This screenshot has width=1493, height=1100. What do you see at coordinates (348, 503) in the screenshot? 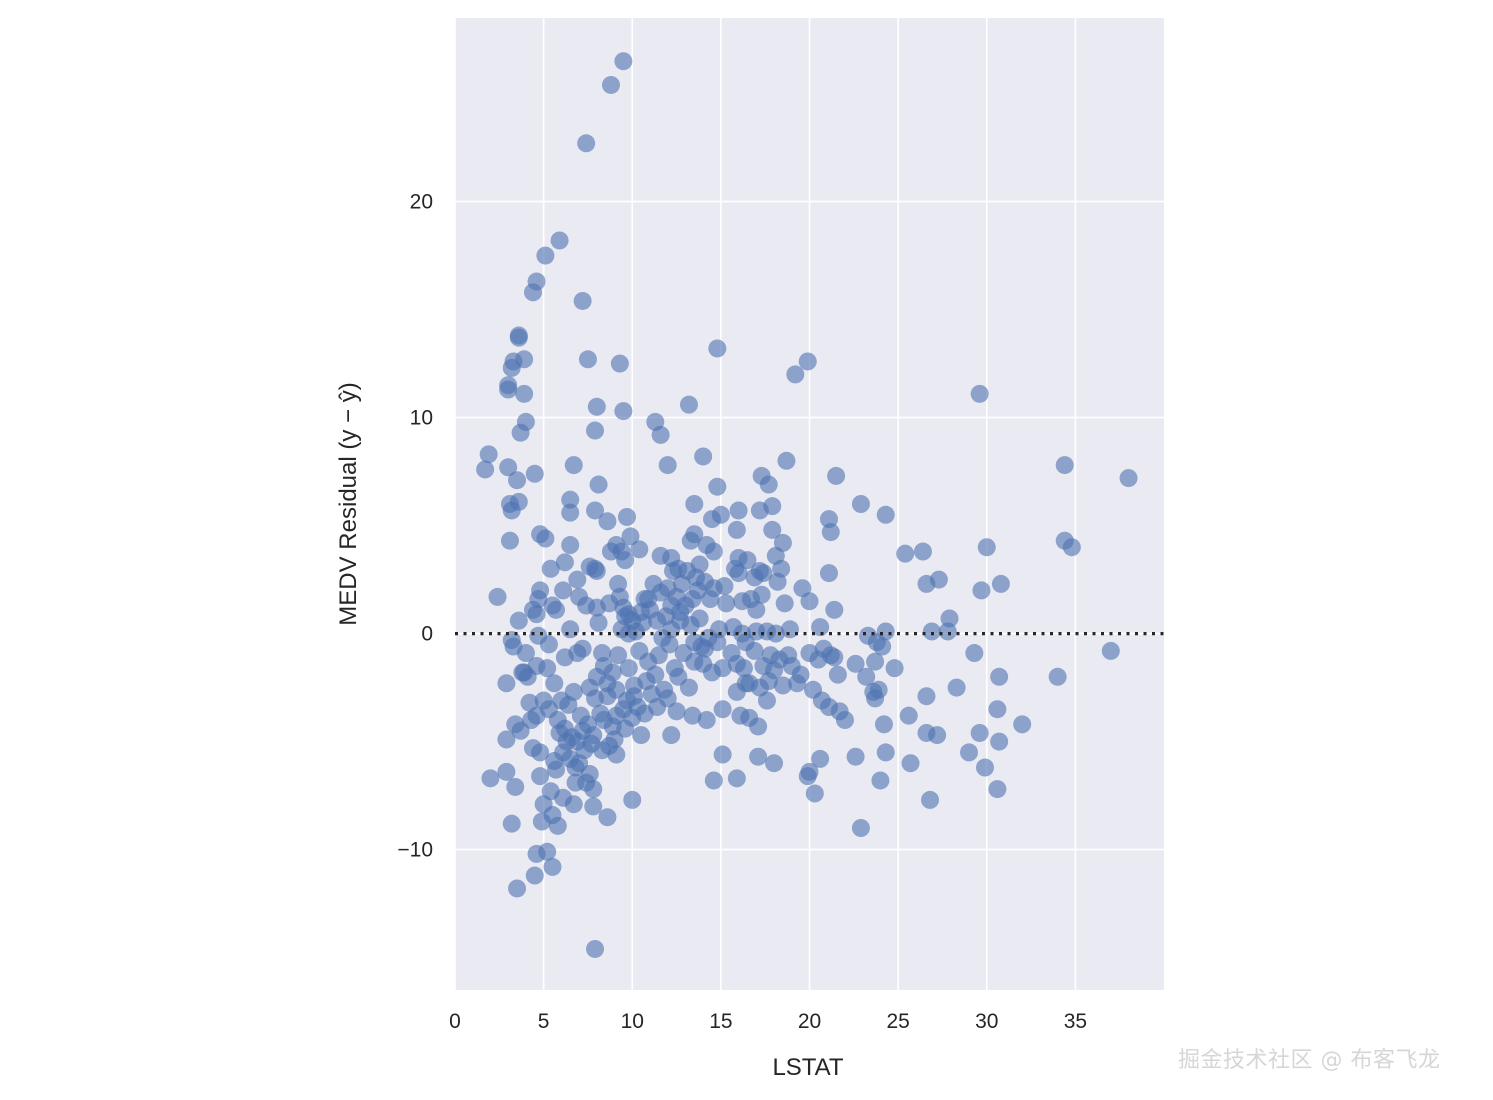
I see `y-axis-label: MEDV Residual (y − ŷ)` at bounding box center [348, 503].